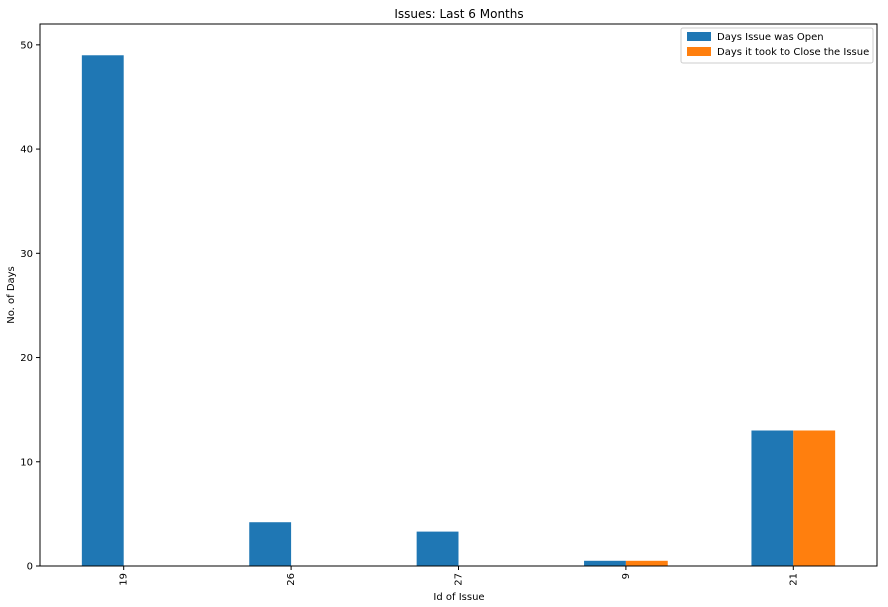 The height and width of the screenshot is (607, 888). Describe the element at coordinates (26, 462) in the screenshot. I see `y-tick-label: 10` at that location.